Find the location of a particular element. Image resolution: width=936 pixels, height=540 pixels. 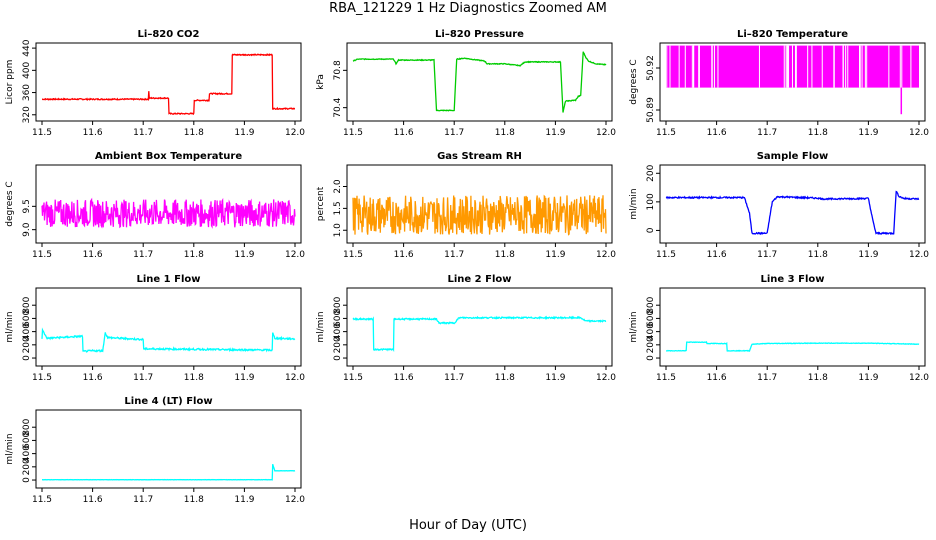

y-tick-label: 100 is located at coordinates (651, 201).